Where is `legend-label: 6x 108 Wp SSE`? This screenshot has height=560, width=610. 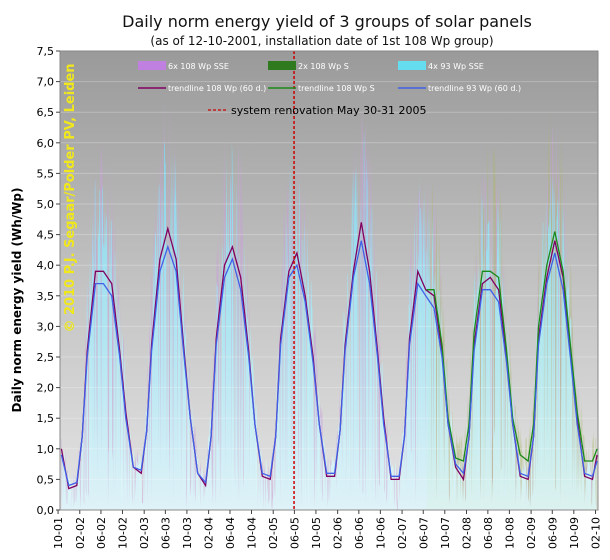 legend-label: 6x 108 Wp SSE is located at coordinates (198, 66).